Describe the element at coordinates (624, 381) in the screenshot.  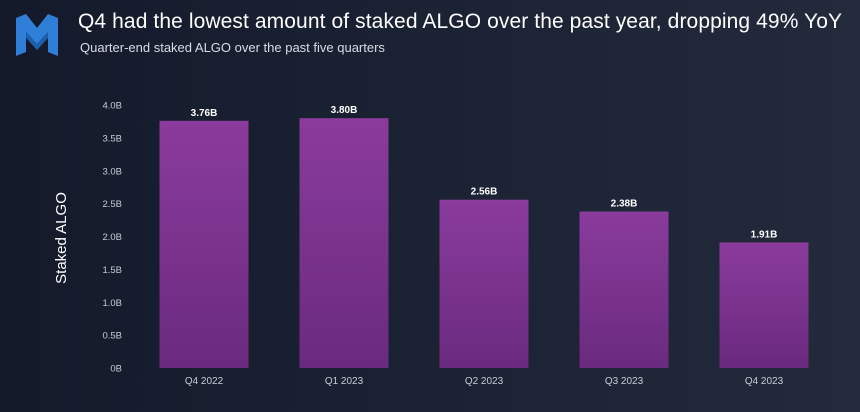
I see `x-tick-label: Q3 2023` at that location.